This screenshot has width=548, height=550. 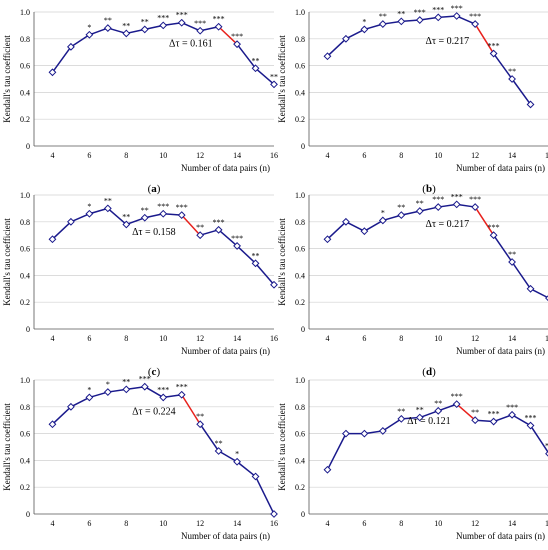 I want to click on x-tick-label: 6, so click(x=89, y=523).